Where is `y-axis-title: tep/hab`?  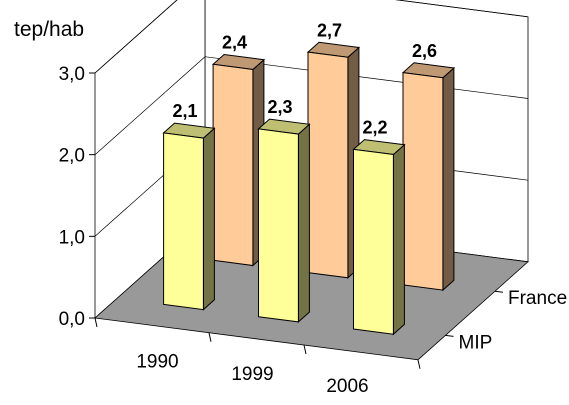
y-axis-title: tep/hab is located at coordinates (49, 29).